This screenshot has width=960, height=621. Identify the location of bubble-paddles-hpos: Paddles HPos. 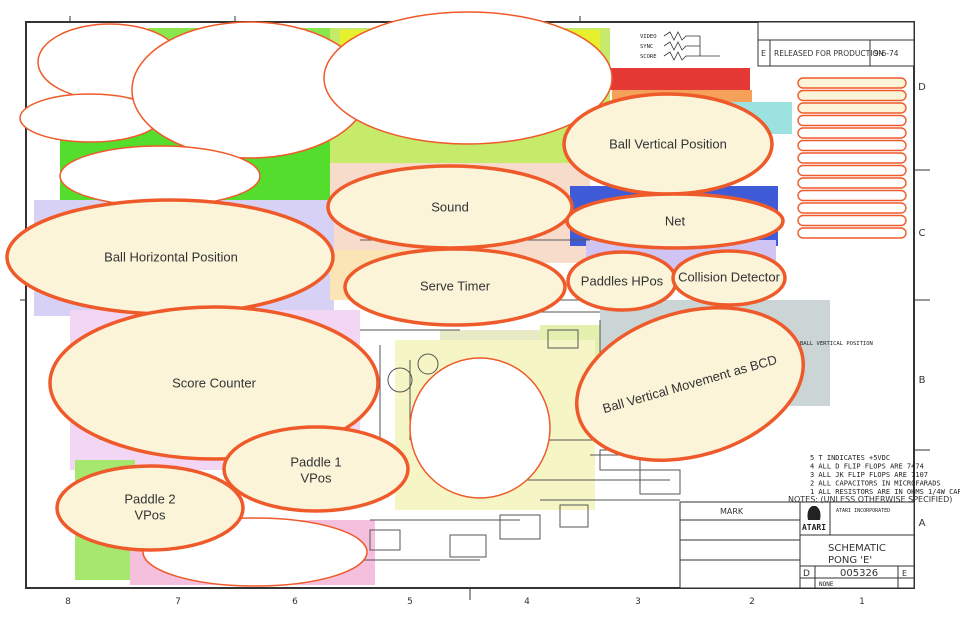
(622, 281).